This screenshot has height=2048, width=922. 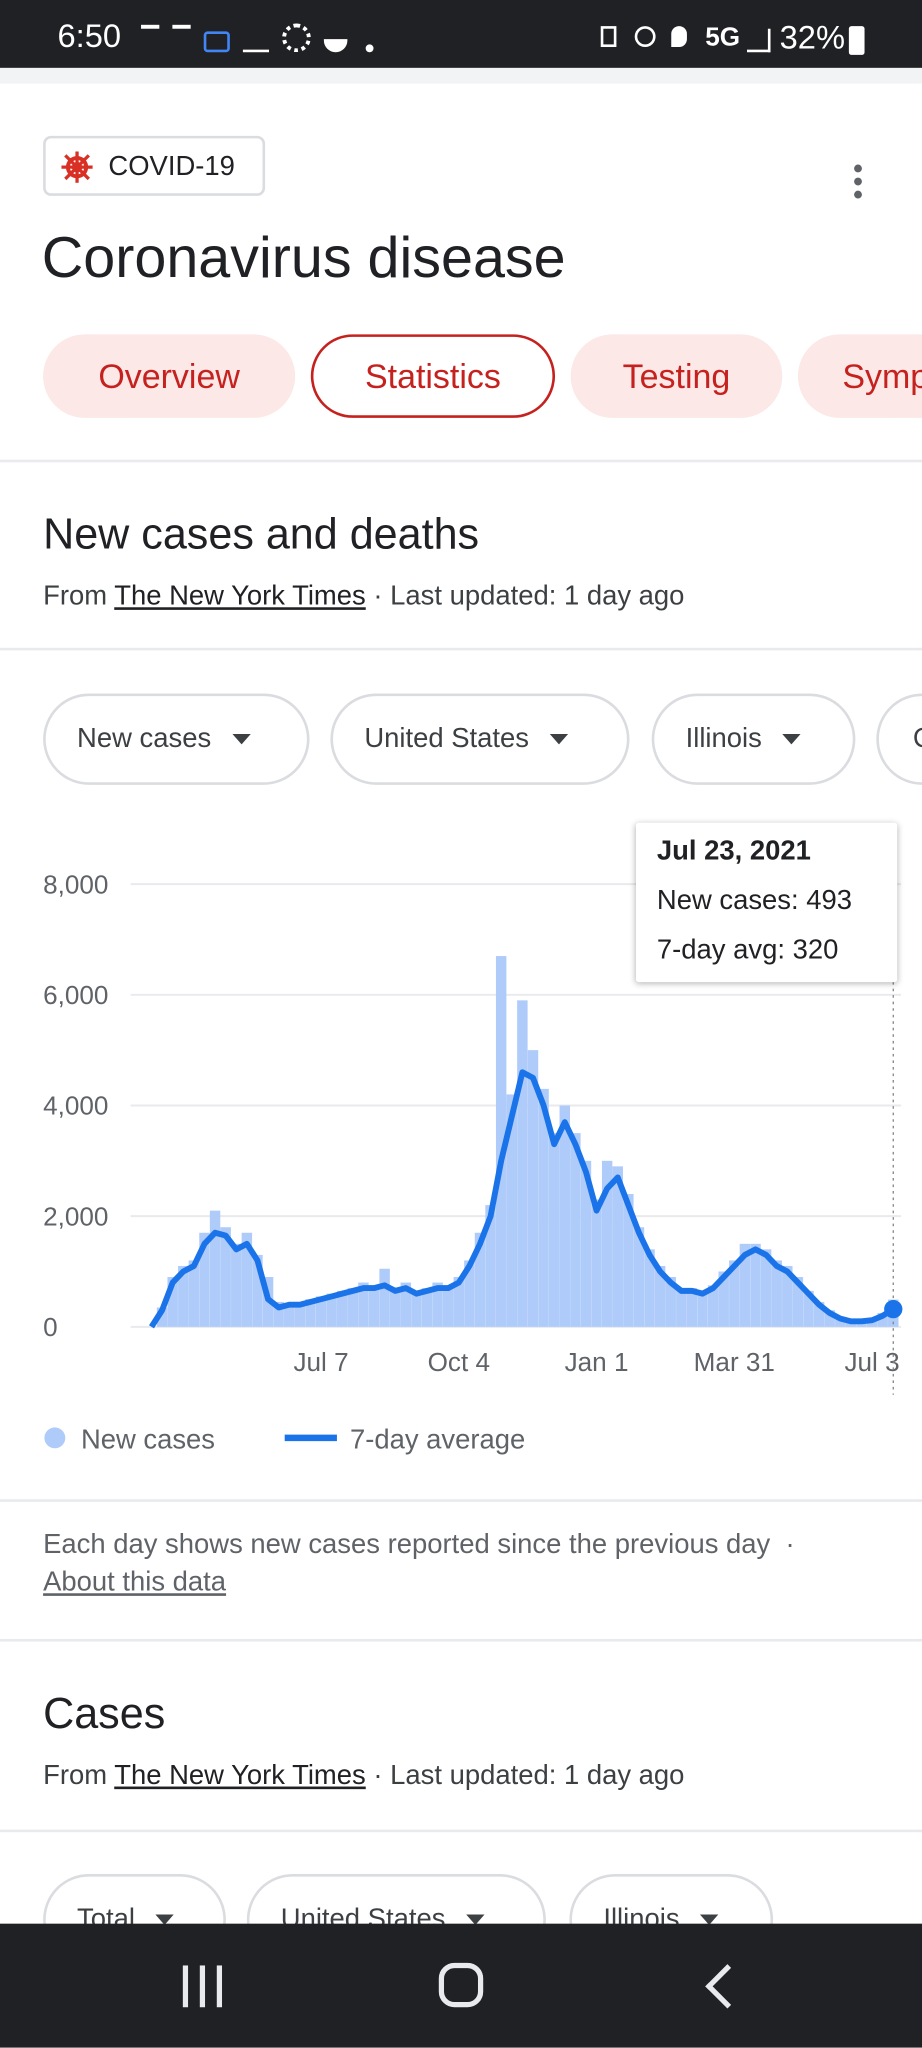 I want to click on filter-label: C, so click(x=917, y=738).